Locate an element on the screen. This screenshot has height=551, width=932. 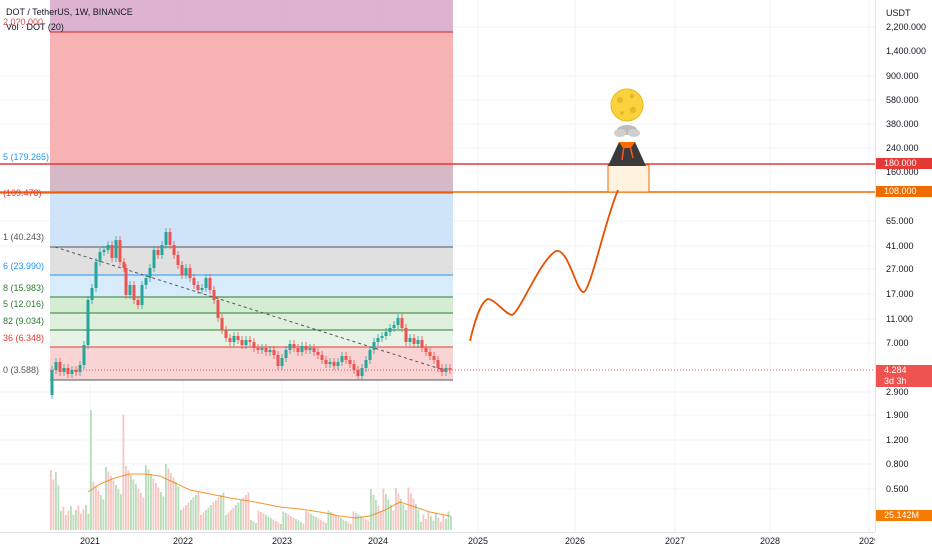
x-tick-label: 2024 is located at coordinates (378, 541).